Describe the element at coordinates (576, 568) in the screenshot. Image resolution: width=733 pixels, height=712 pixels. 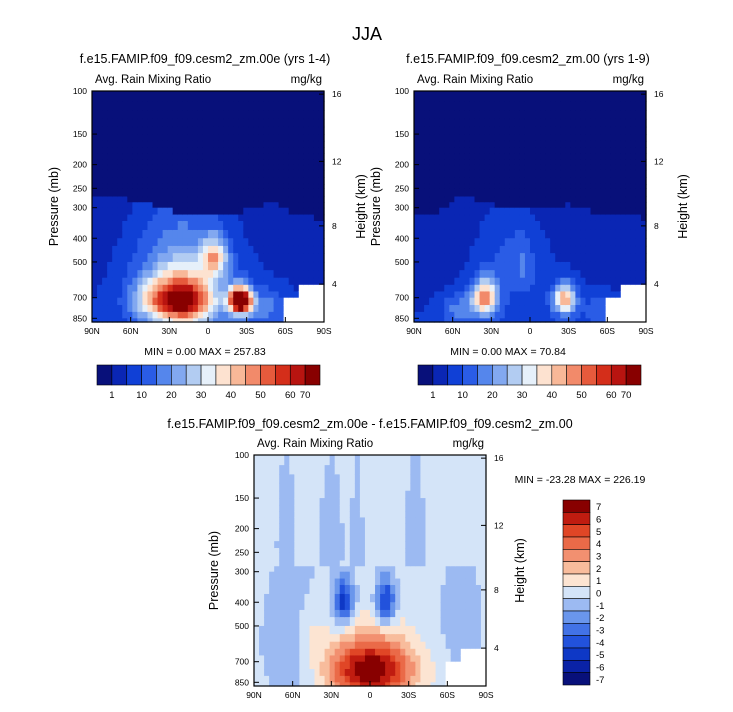
I see `colorbar-swatch` at that location.